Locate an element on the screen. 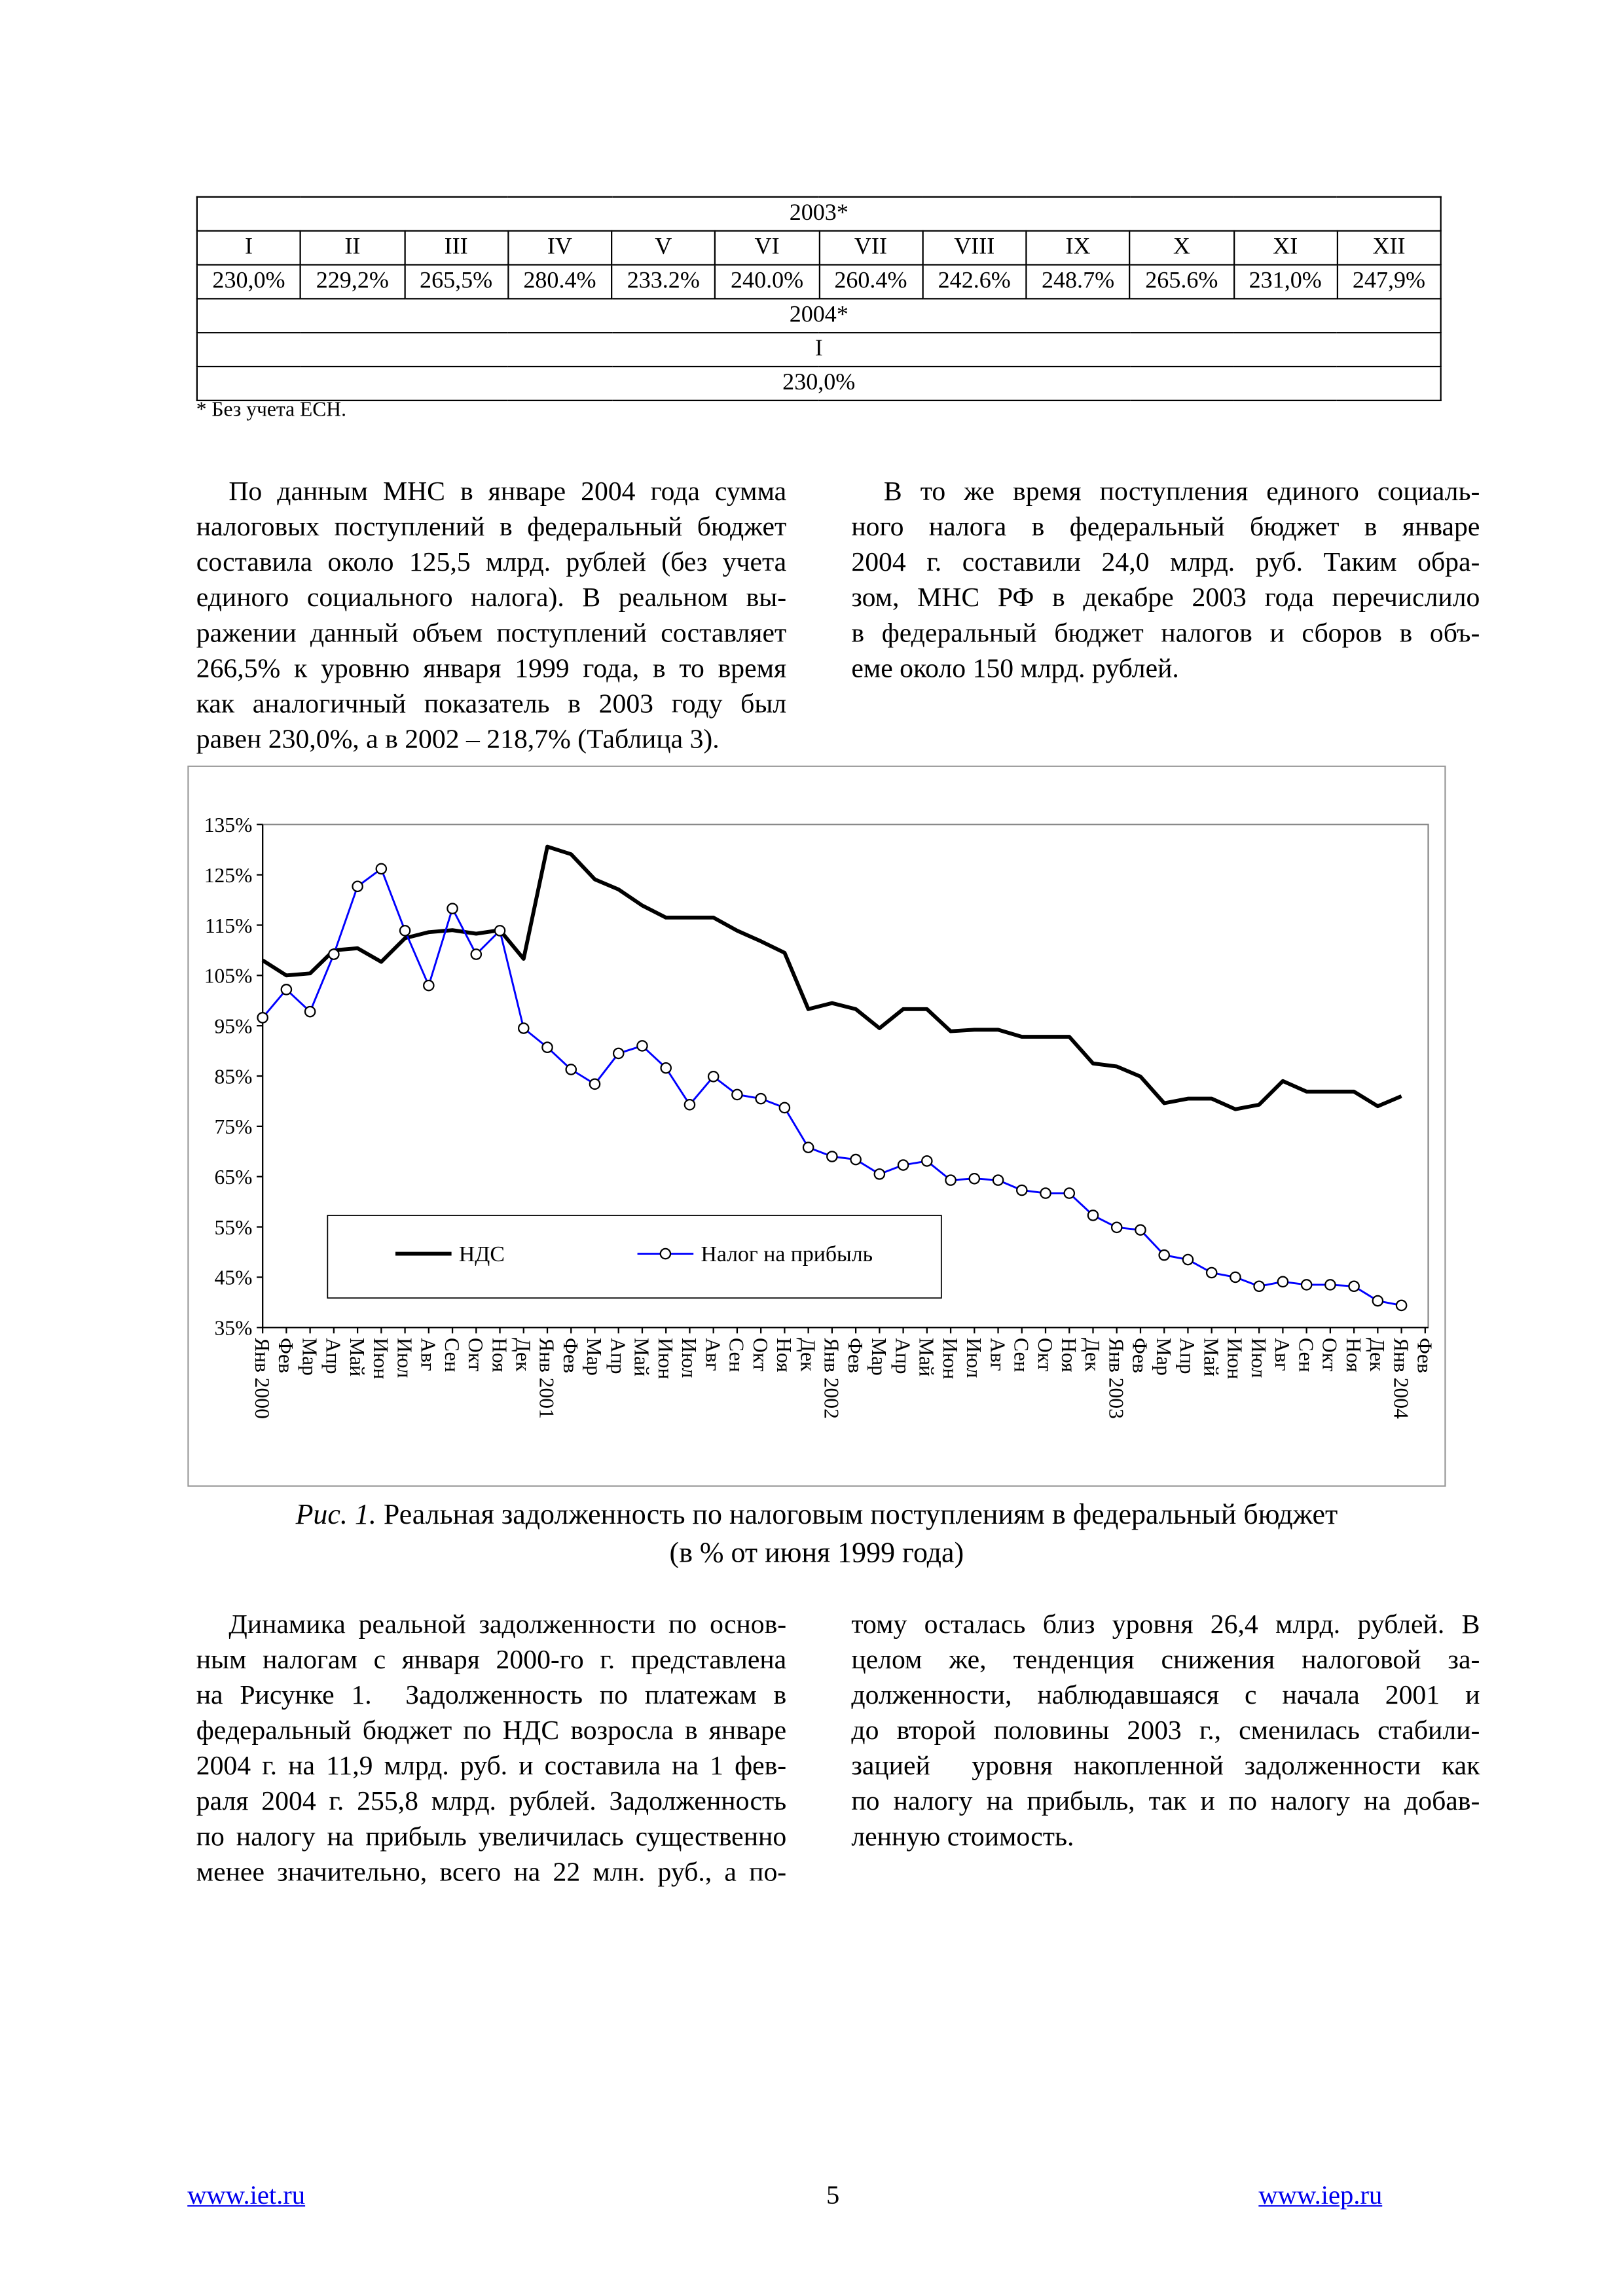 The height and width of the screenshot is (2296, 1623). table-cell: 229,2% is located at coordinates (352, 282).